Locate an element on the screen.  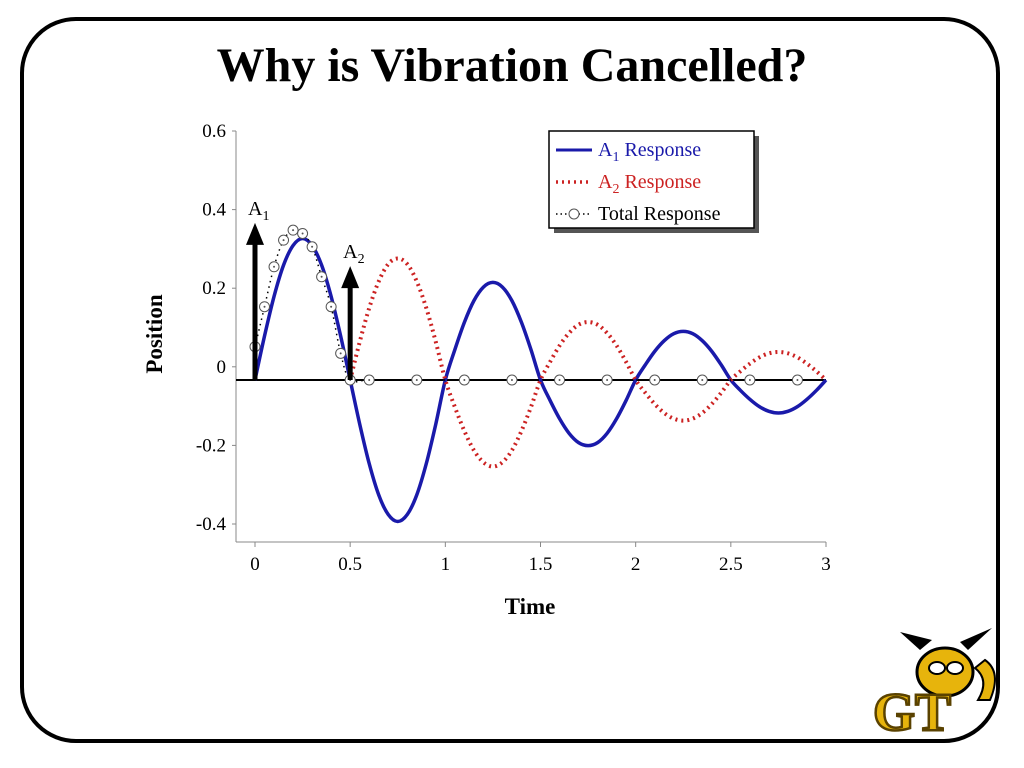
slide-title: Why is Vibration Cancelled? is located at coordinates (512, 65).